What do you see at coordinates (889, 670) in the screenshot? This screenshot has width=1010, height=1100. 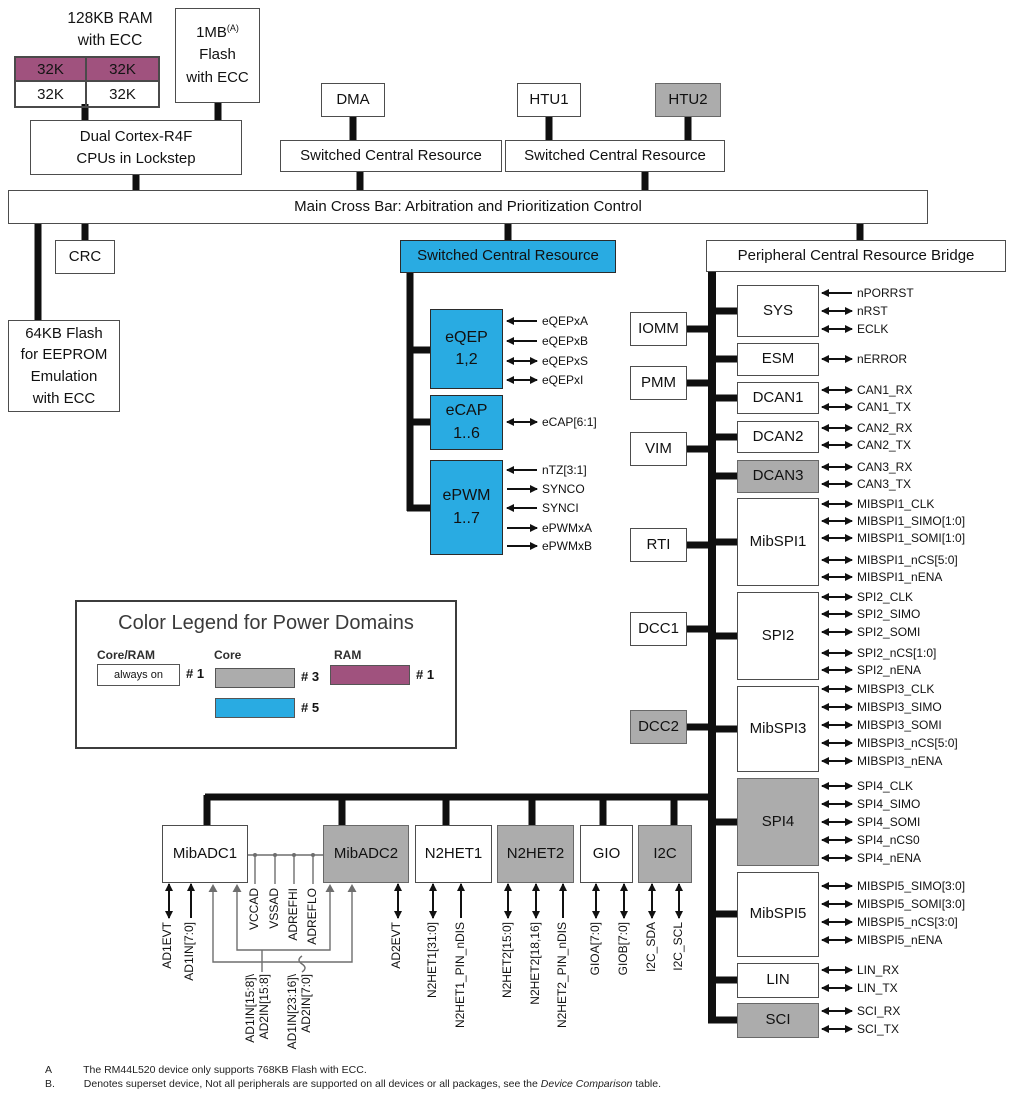 I see `signal-label: SPI2_nENA` at bounding box center [889, 670].